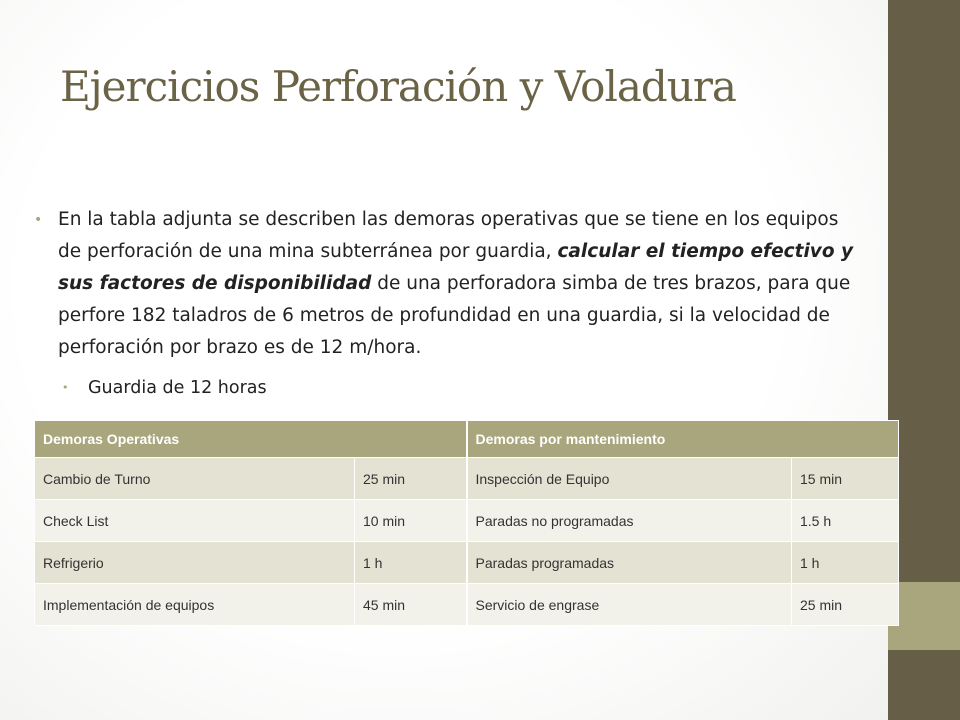  I want to click on table-cell: 15 min, so click(845, 478).